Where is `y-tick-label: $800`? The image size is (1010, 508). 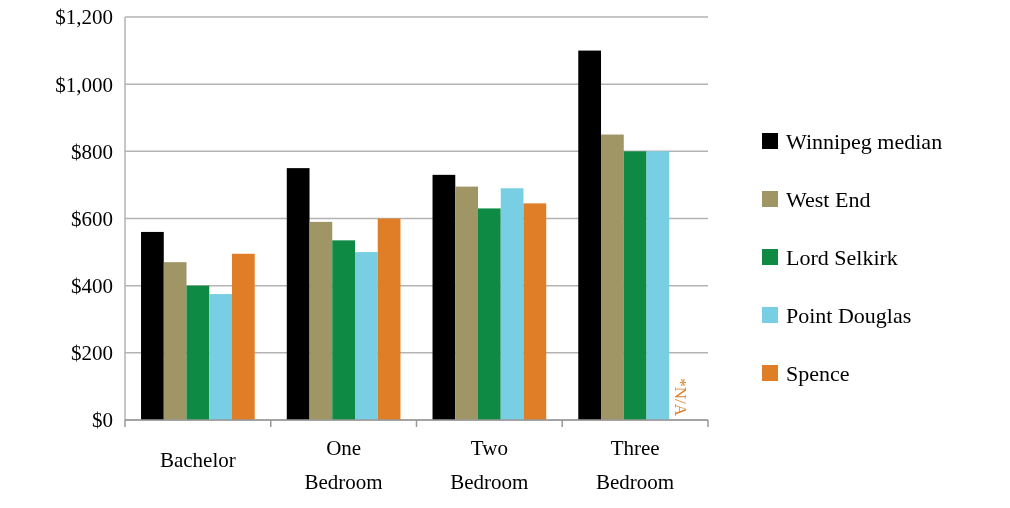 y-tick-label: $800 is located at coordinates (92, 151).